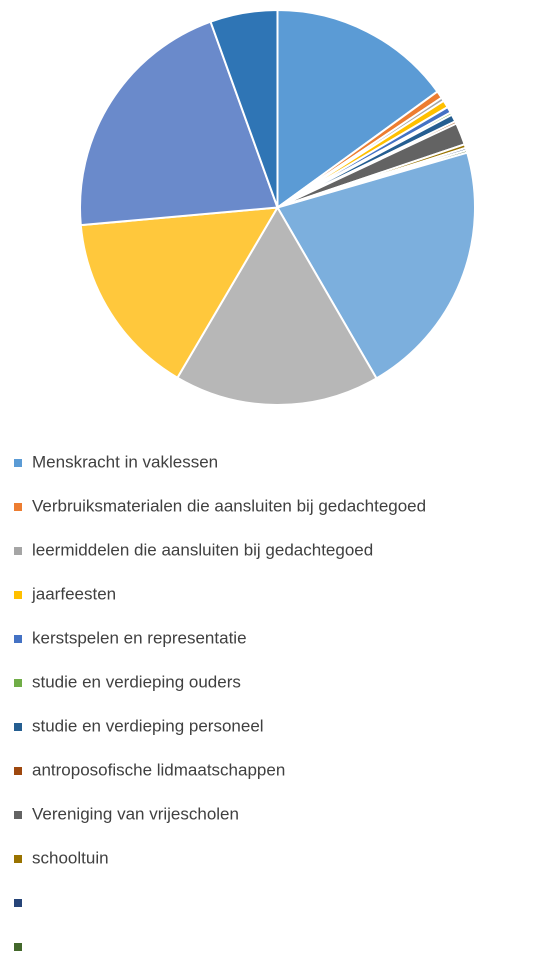 This screenshot has height=969, width=555. I want to click on legend-label: studie en verdieping ouders, so click(136, 681).